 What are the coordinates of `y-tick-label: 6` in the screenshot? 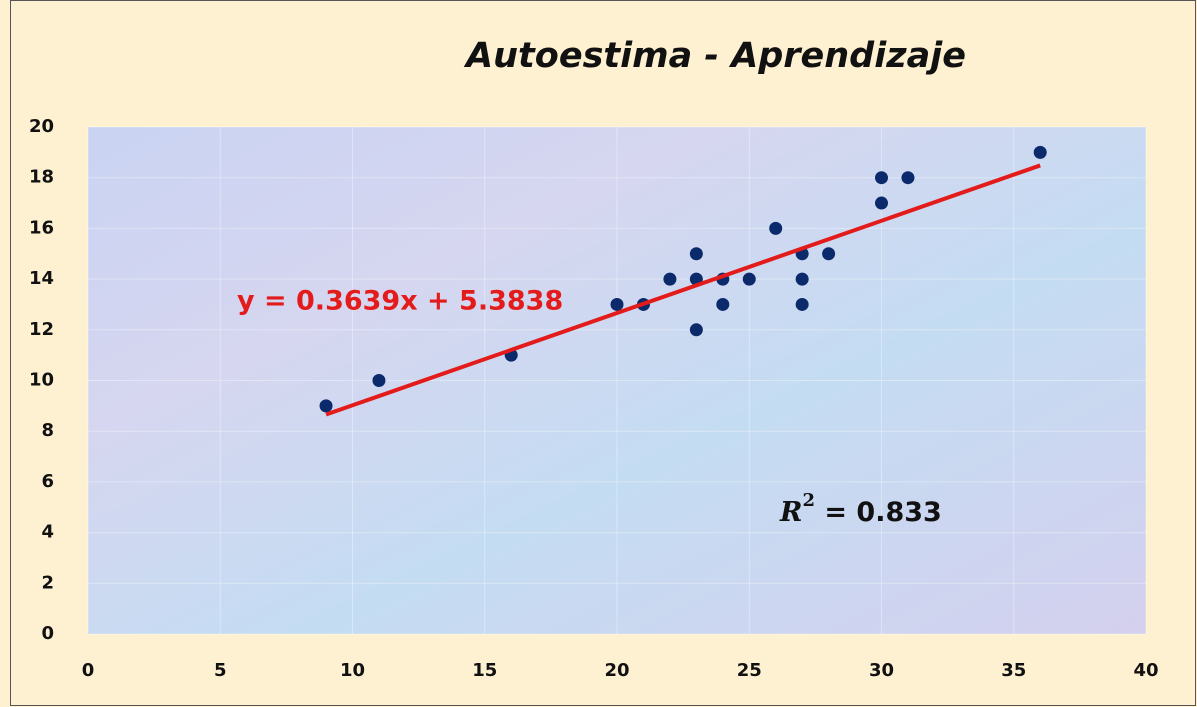 It's located at (47, 481).